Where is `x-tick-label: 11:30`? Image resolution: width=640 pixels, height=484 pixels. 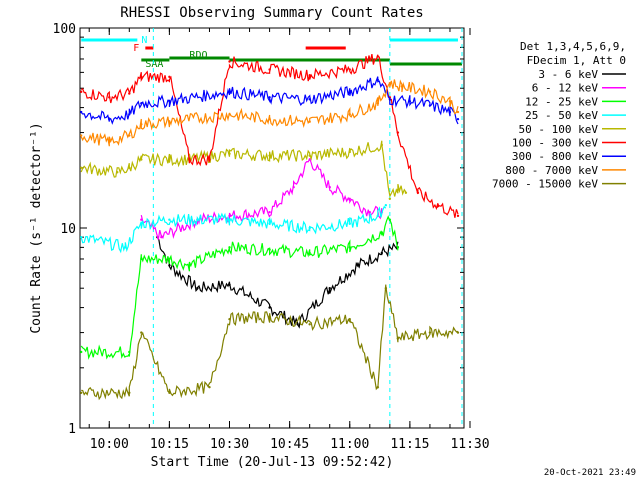 x-tick-label: 11:30 is located at coordinates (469, 444).